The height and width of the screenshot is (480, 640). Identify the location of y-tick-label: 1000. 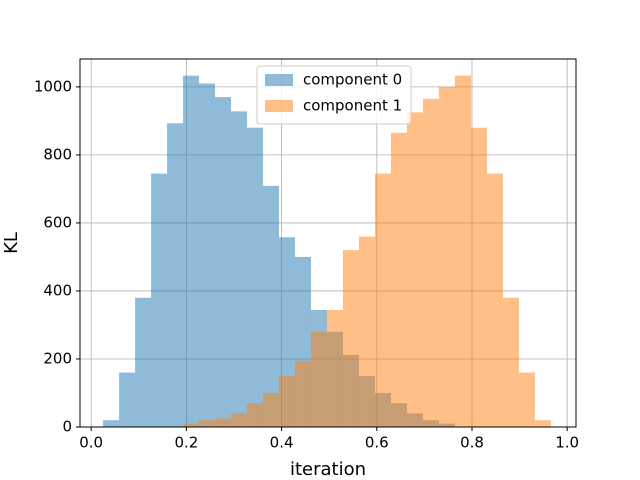
(53, 86).